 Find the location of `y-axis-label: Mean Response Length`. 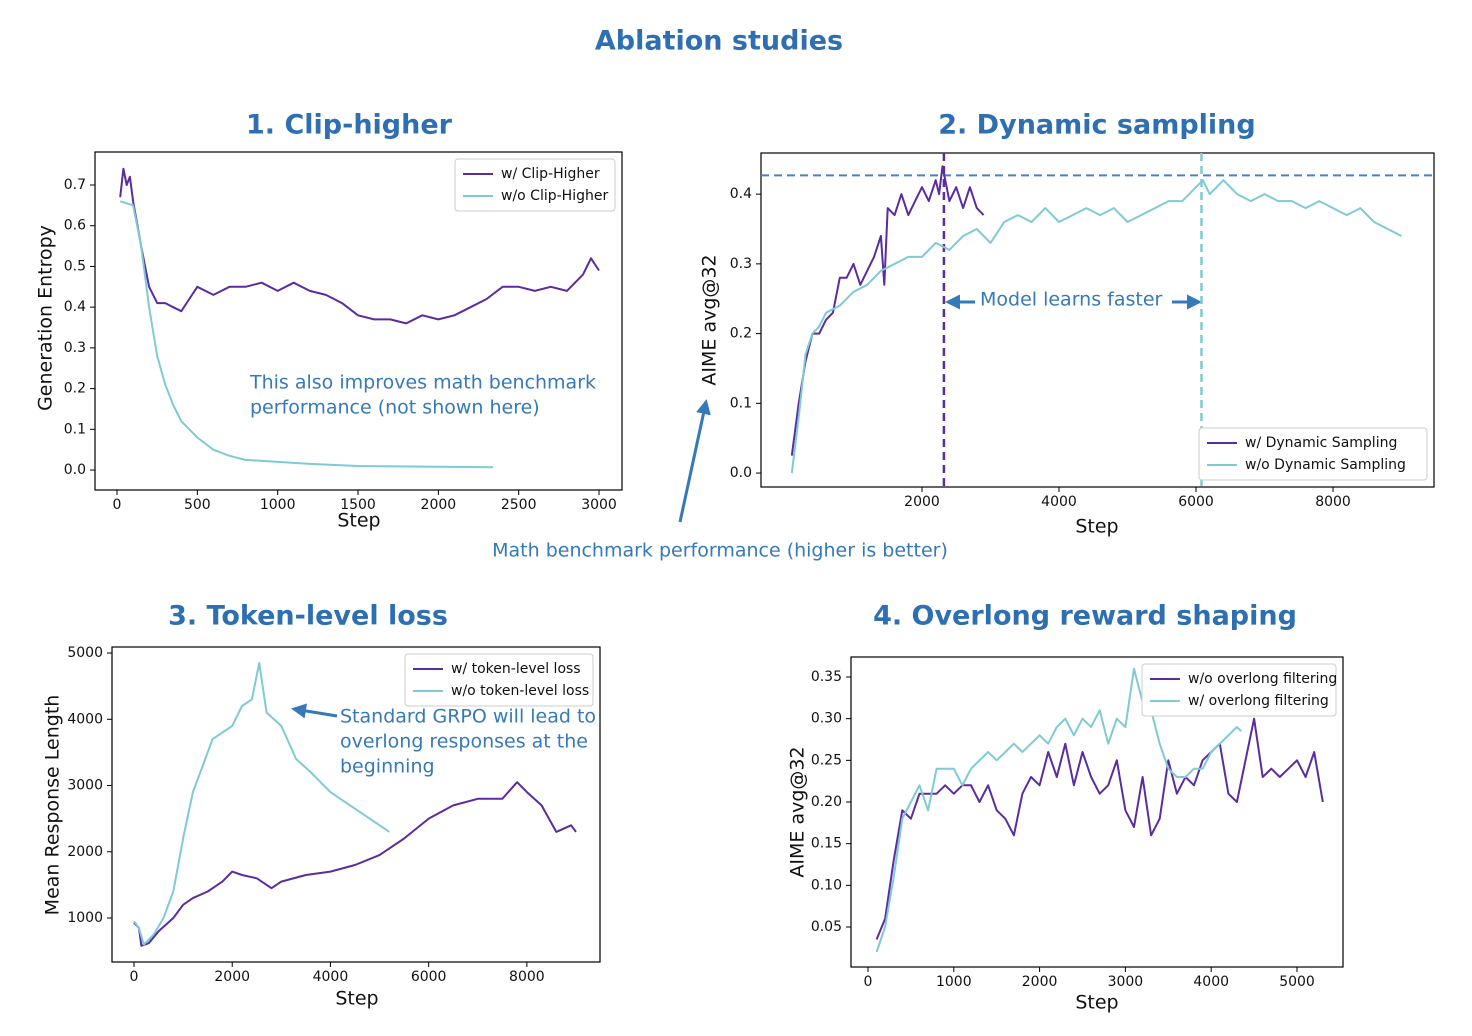

y-axis-label: Mean Response Length is located at coordinates (53, 805).